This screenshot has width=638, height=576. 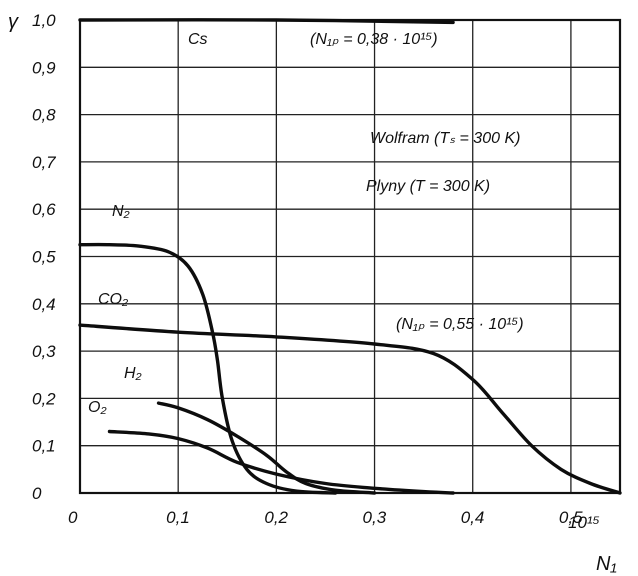 I want to click on x-tick-label: 0,5, so click(x=571, y=517).